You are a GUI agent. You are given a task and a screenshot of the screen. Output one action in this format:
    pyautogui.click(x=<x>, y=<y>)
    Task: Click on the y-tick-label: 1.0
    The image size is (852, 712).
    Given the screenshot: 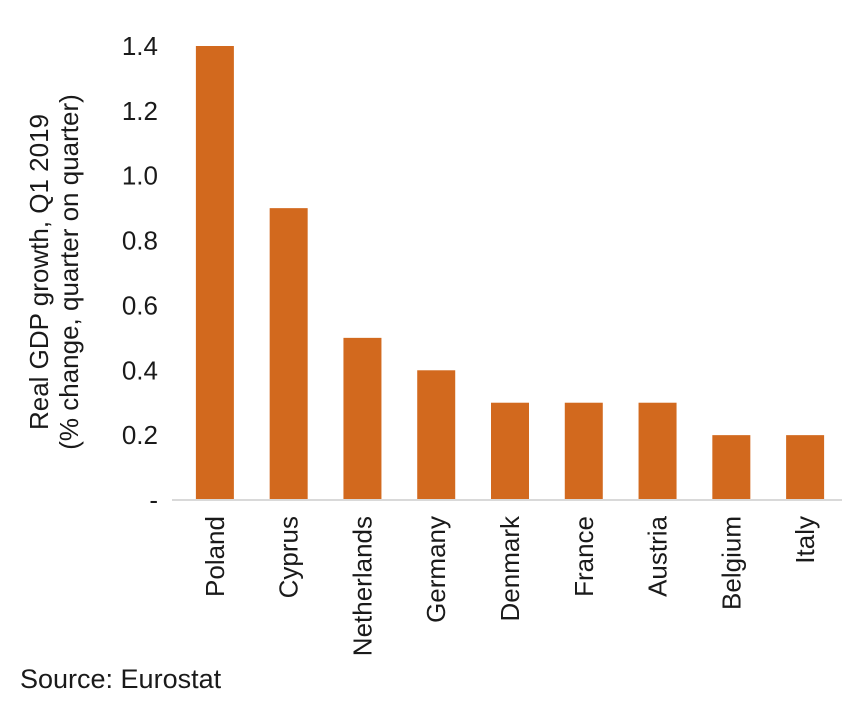 What is the action you would take?
    pyautogui.click(x=140, y=176)
    